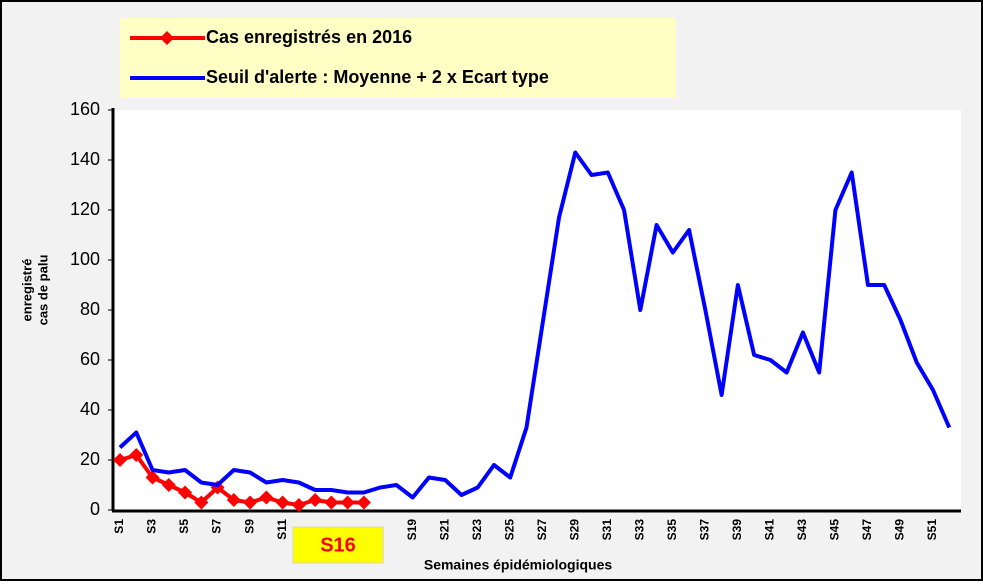  What do you see at coordinates (42, 290) in the screenshot?
I see `y-axis-title-line: cas de palu` at bounding box center [42, 290].